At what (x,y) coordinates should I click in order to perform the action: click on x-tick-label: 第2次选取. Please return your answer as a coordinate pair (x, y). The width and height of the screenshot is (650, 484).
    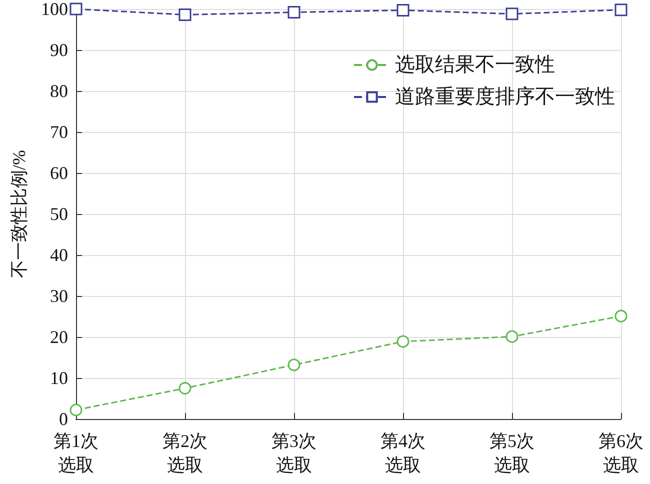
    Looking at the image, I should click on (185, 453).